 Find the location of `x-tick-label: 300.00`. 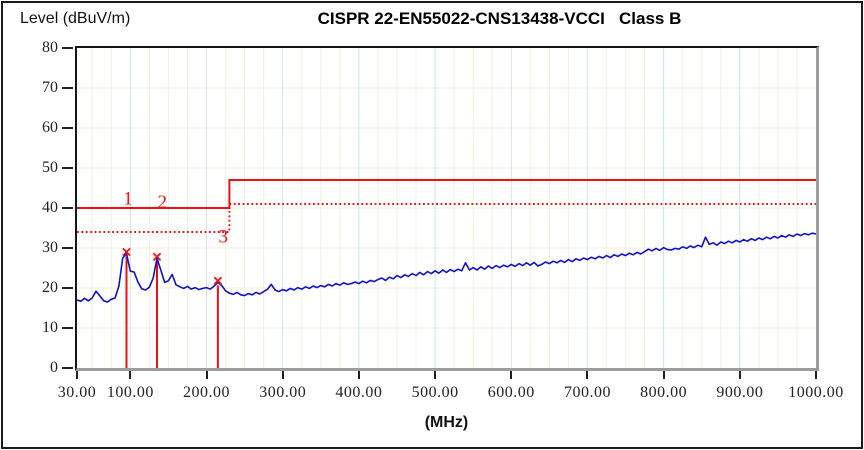

x-tick-label: 300.00 is located at coordinates (283, 392).